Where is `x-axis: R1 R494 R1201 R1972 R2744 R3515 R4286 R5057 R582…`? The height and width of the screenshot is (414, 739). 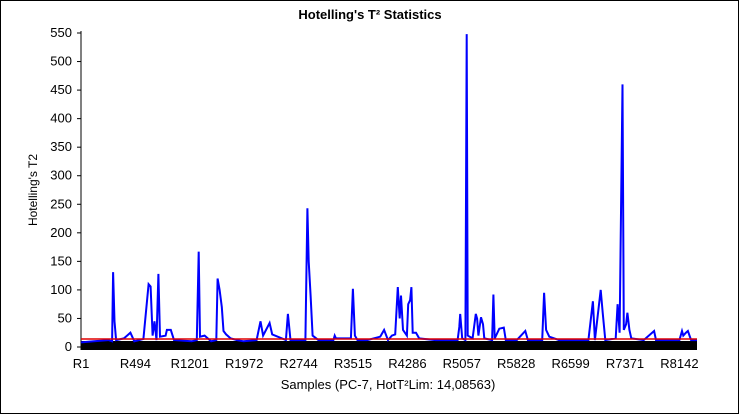
x-axis: R1 R494 R1201 R1972 R2744 R3515 R4286 R5057 R582… is located at coordinates (386, 363).